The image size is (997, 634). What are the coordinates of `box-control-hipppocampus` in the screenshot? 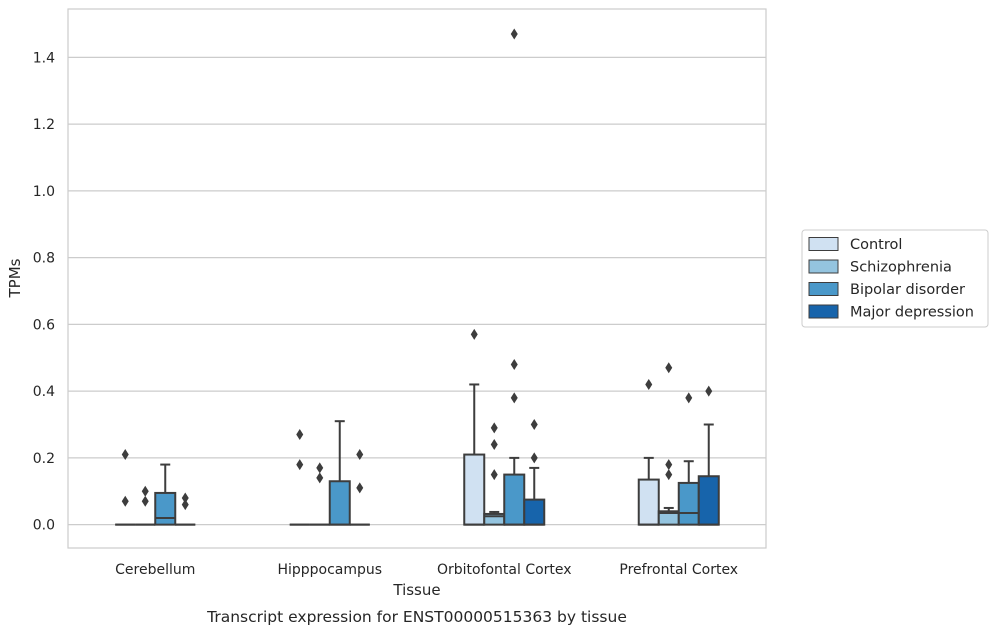 It's located at (299, 477).